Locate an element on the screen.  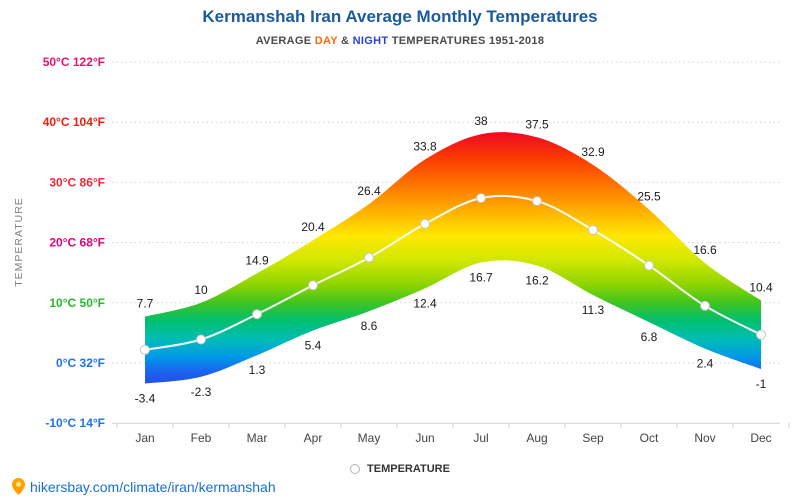
night-temp-label: 5.4 is located at coordinates (313, 346).